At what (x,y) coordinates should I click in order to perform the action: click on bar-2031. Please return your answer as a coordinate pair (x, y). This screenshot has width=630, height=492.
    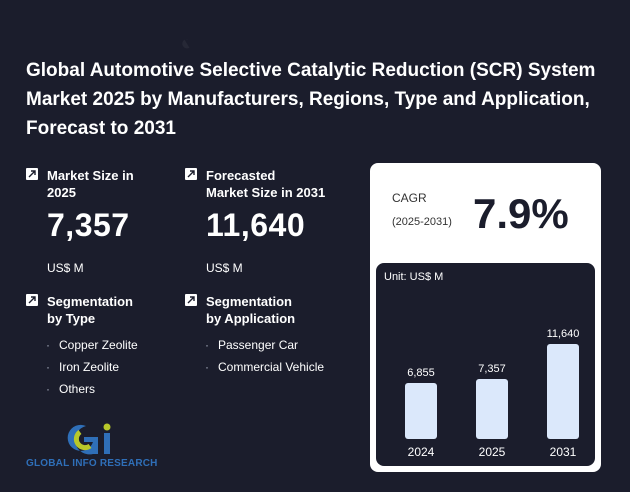
    Looking at the image, I should click on (563, 391).